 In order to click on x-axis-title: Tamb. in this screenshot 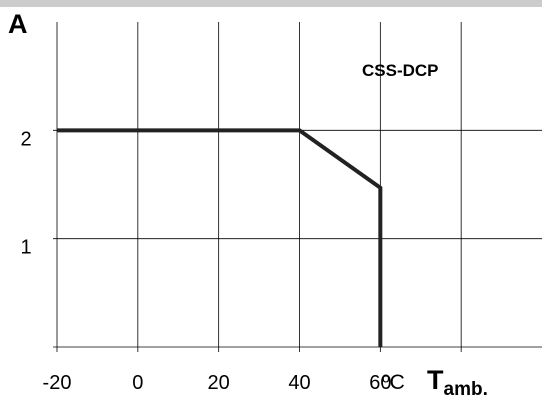, I will do `click(457, 381)`.